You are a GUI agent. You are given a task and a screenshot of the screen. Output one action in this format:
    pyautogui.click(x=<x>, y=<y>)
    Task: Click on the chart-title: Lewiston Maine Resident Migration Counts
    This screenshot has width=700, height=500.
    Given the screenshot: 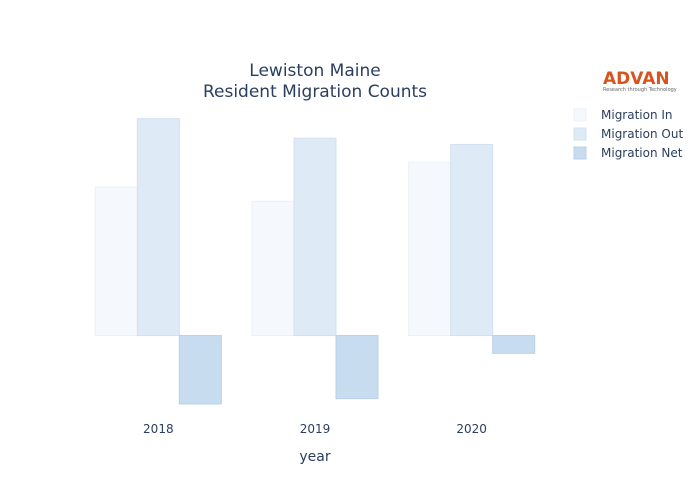 What is the action you would take?
    pyautogui.click(x=315, y=81)
    